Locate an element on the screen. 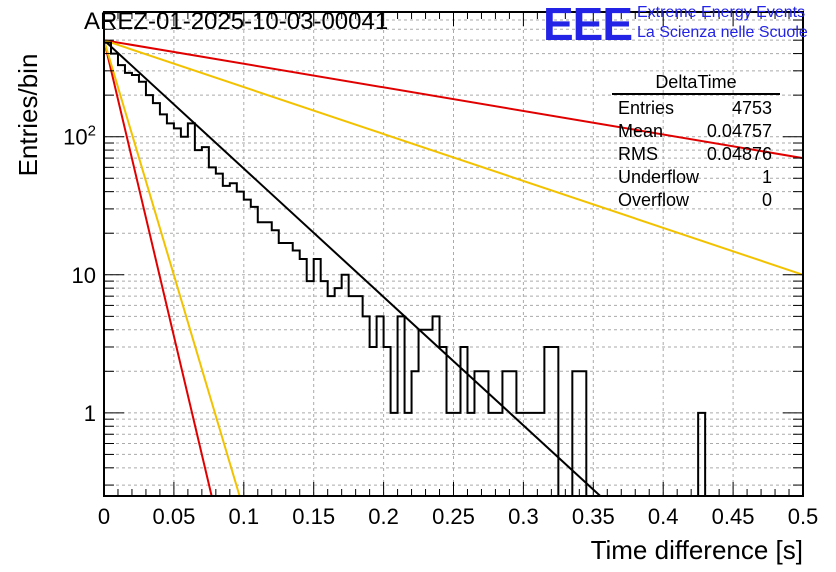 Image resolution: width=836 pixels, height=572 pixels. x-tick-label: 0.4 is located at coordinates (663, 516).